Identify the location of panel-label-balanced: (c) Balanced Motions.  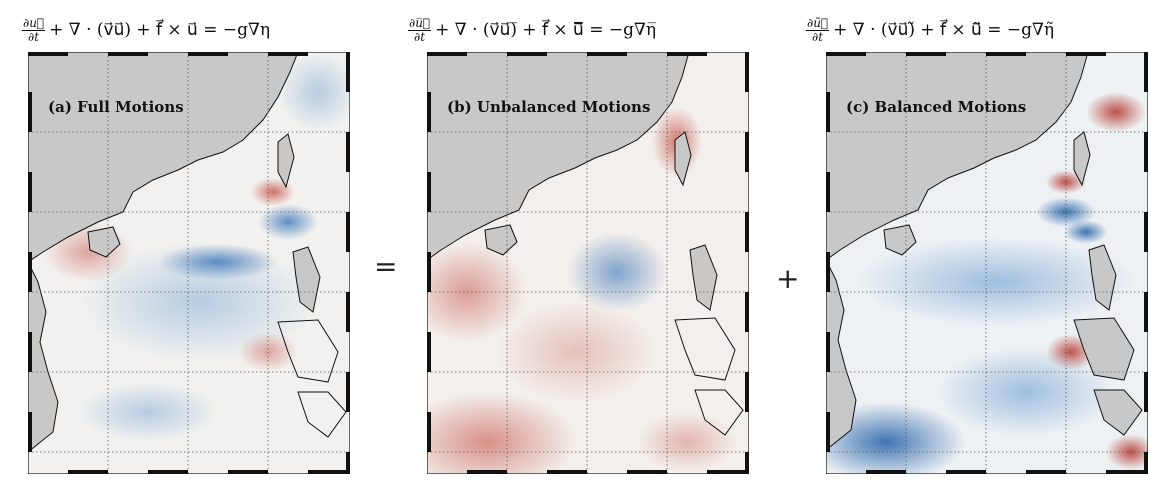
(936, 107).